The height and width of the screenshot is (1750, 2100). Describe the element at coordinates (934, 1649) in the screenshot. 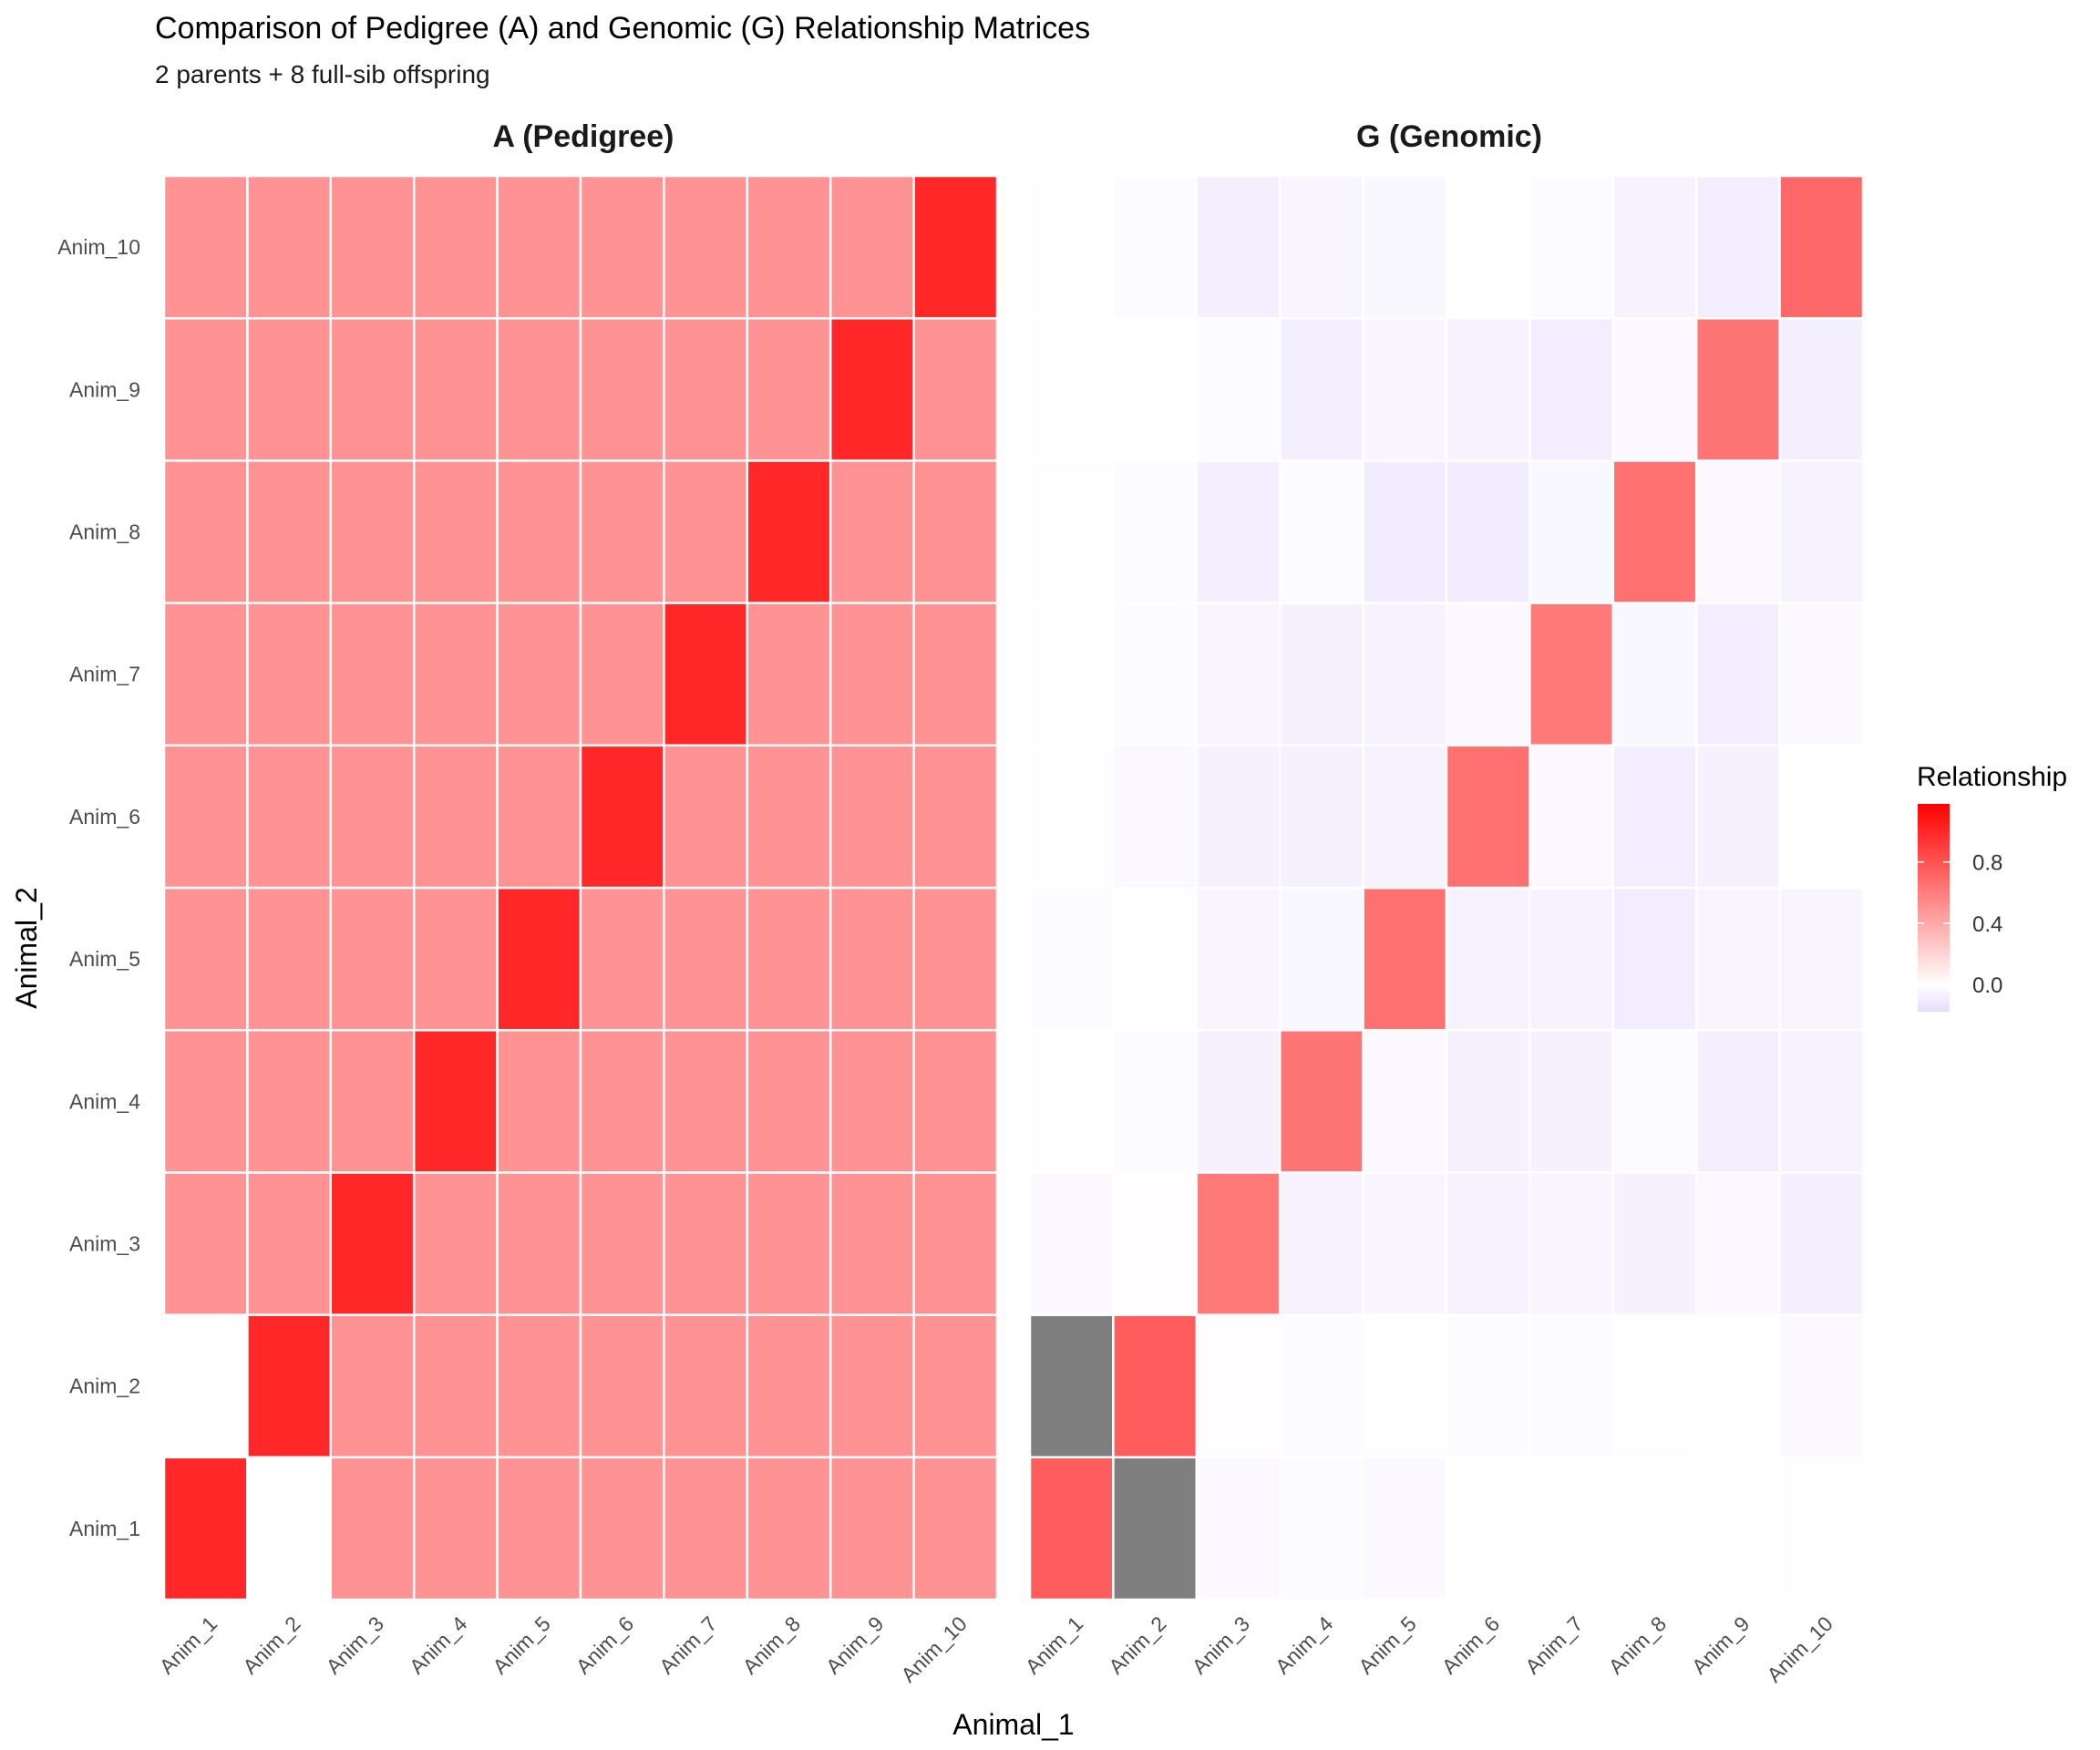

I see `x-tick-label: Anim_10` at that location.